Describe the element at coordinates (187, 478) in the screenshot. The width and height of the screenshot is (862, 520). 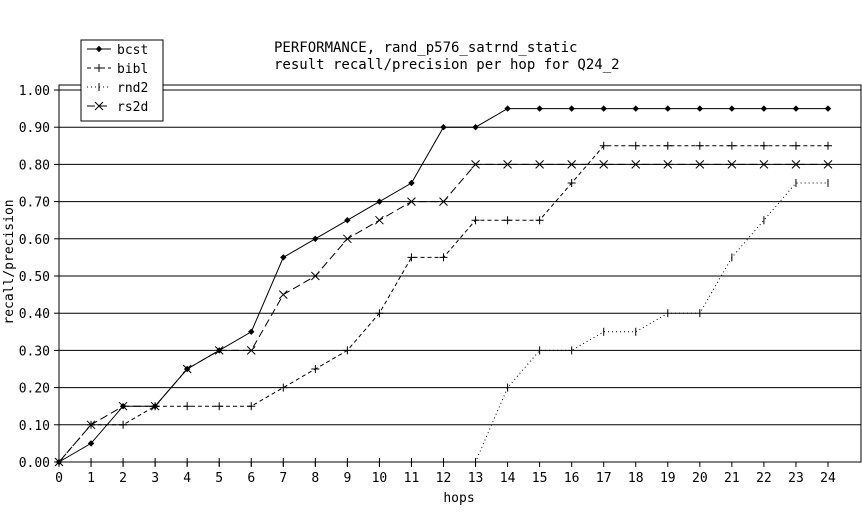
I see `x-tick-label: 4` at that location.